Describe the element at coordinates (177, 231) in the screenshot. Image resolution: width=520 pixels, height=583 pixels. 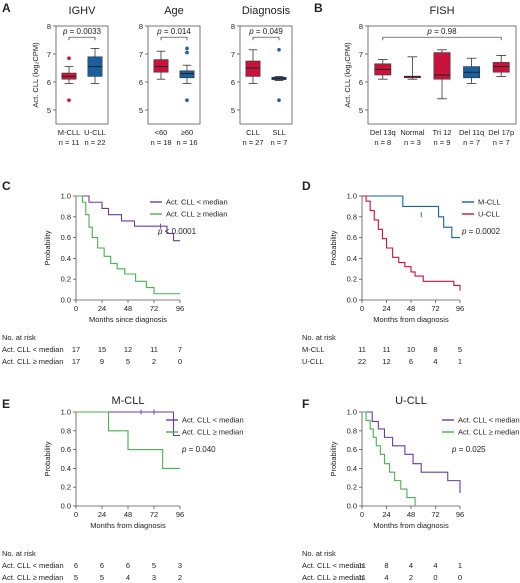
I see `p-value: p < 0.0001` at that location.